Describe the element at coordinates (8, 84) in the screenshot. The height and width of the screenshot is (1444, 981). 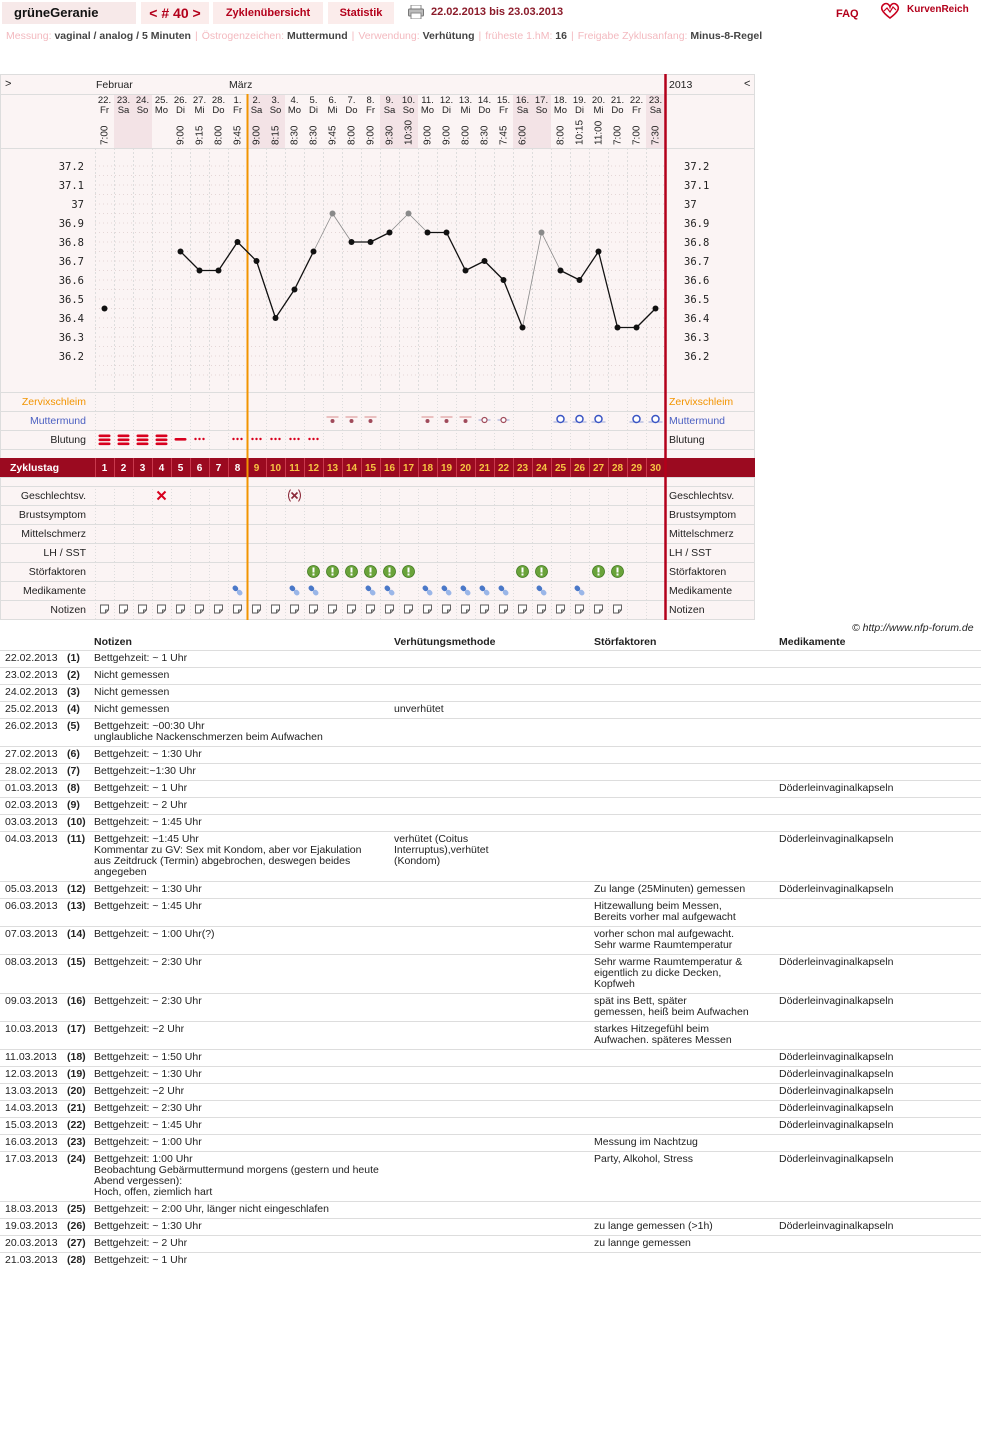
I see `chart-nav-prev: >` at that location.